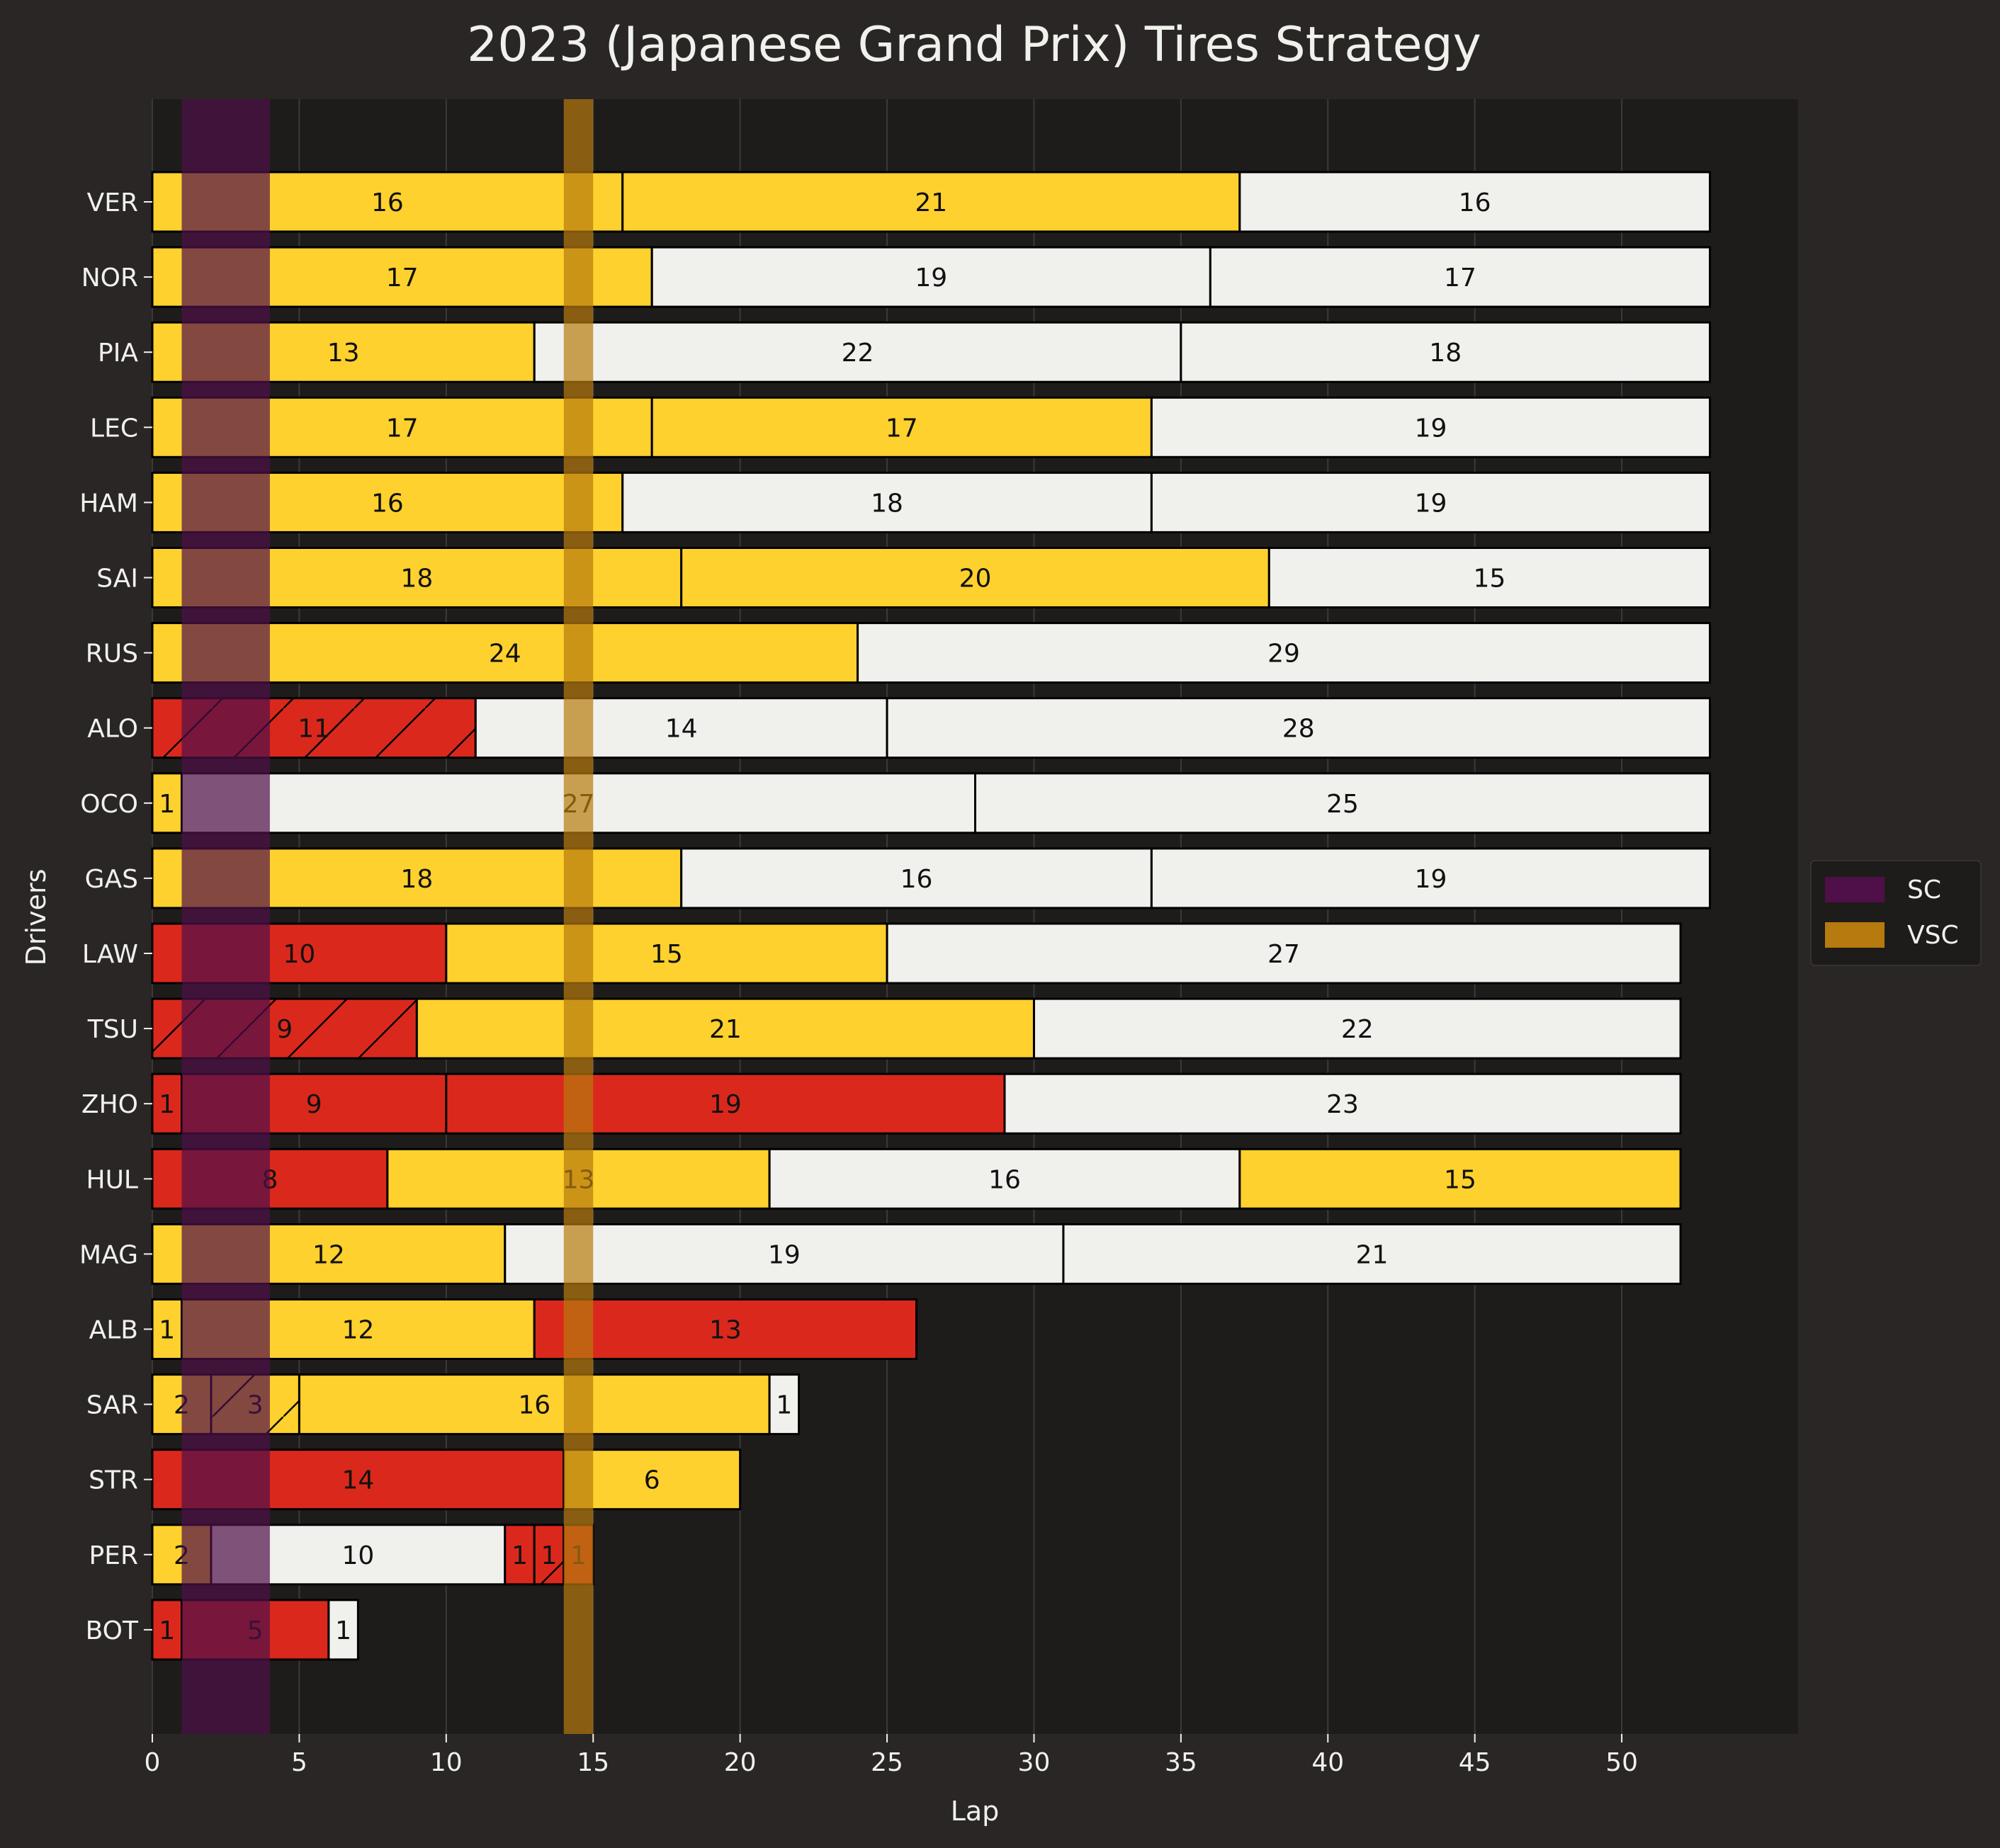  What do you see at coordinates (1181, 1763) in the screenshot?
I see `x-tick-label: 35` at bounding box center [1181, 1763].